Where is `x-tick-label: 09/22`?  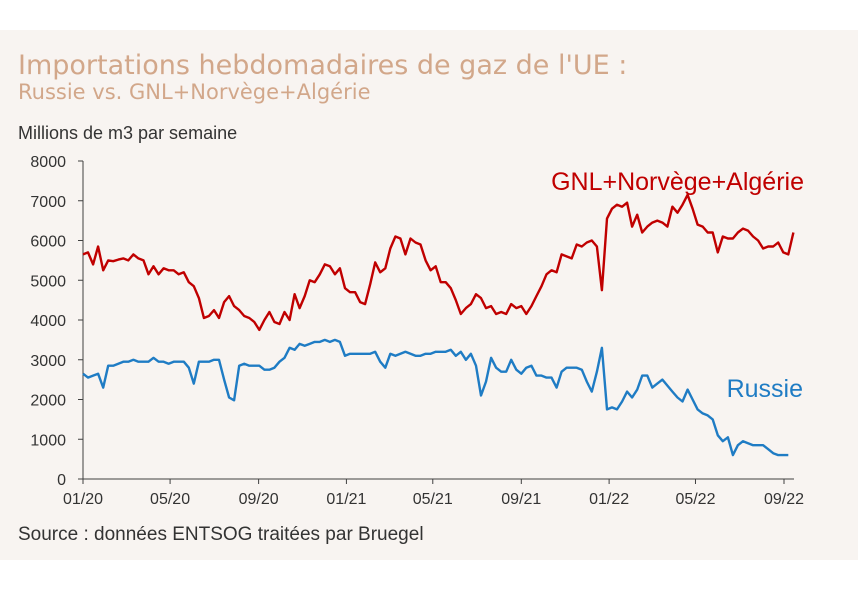
x-tick-label: 09/22 is located at coordinates (784, 499).